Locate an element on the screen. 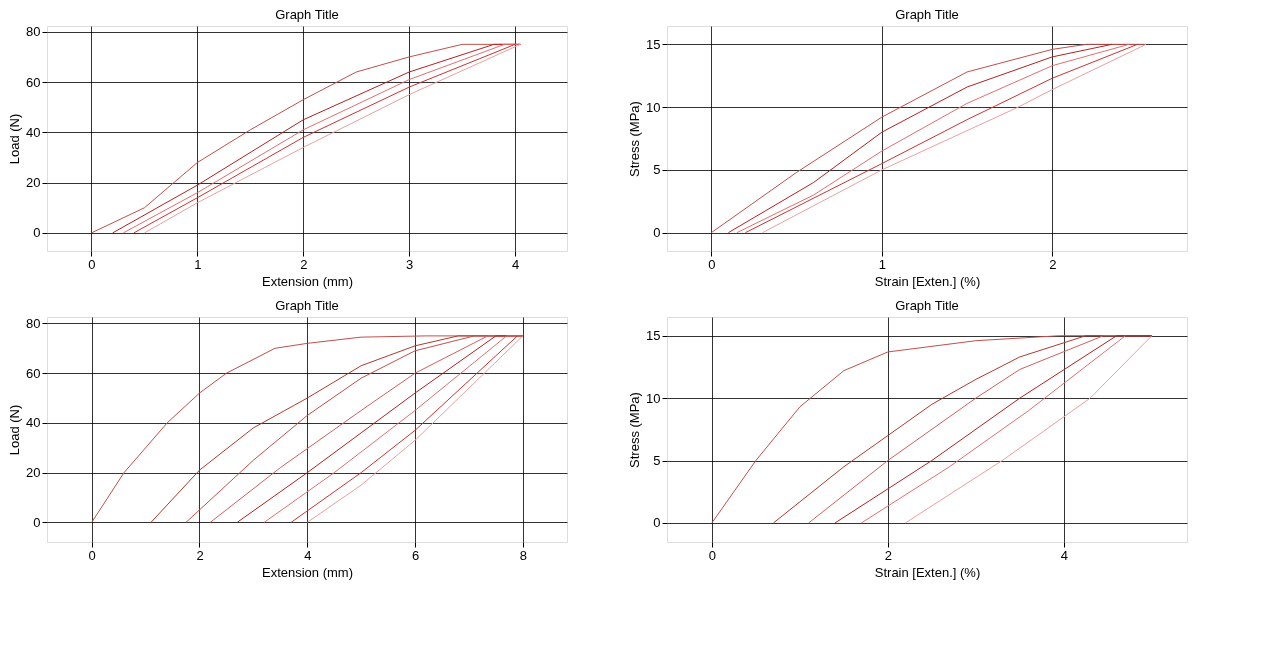  x-tick-label: 3 is located at coordinates (410, 264).